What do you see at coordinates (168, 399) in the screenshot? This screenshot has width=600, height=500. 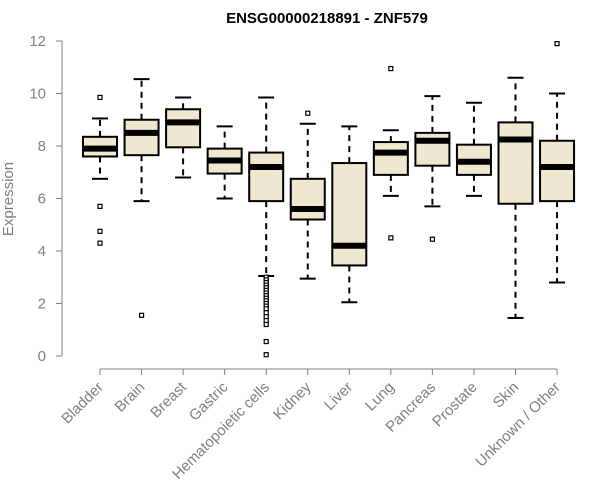 I see `x-tick-label: Breast` at bounding box center [168, 399].